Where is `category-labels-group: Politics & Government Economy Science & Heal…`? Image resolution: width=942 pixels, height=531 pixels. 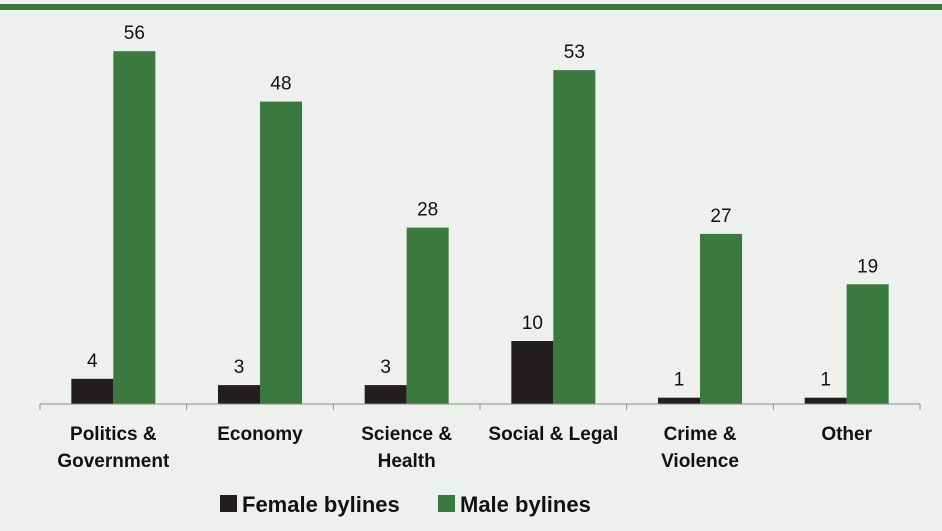
category-labels-group: Politics & Government Economy Science & Heal… is located at coordinates (464, 448).